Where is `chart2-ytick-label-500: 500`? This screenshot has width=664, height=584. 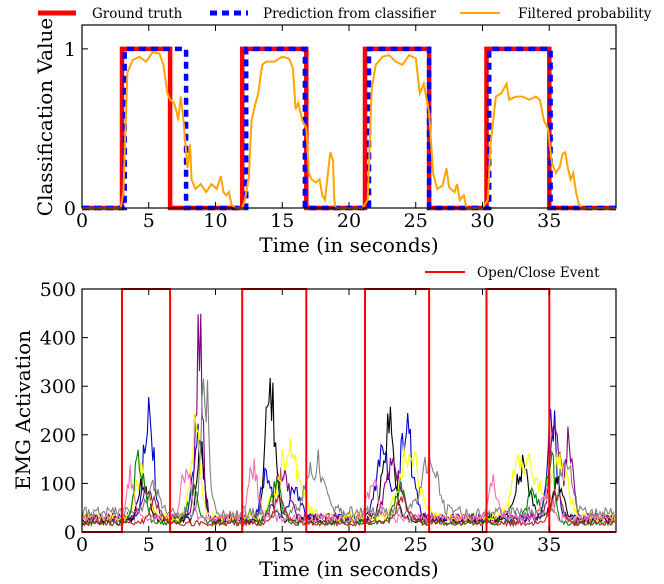 chart2-ytick-label-500: 500 is located at coordinates (58, 290).